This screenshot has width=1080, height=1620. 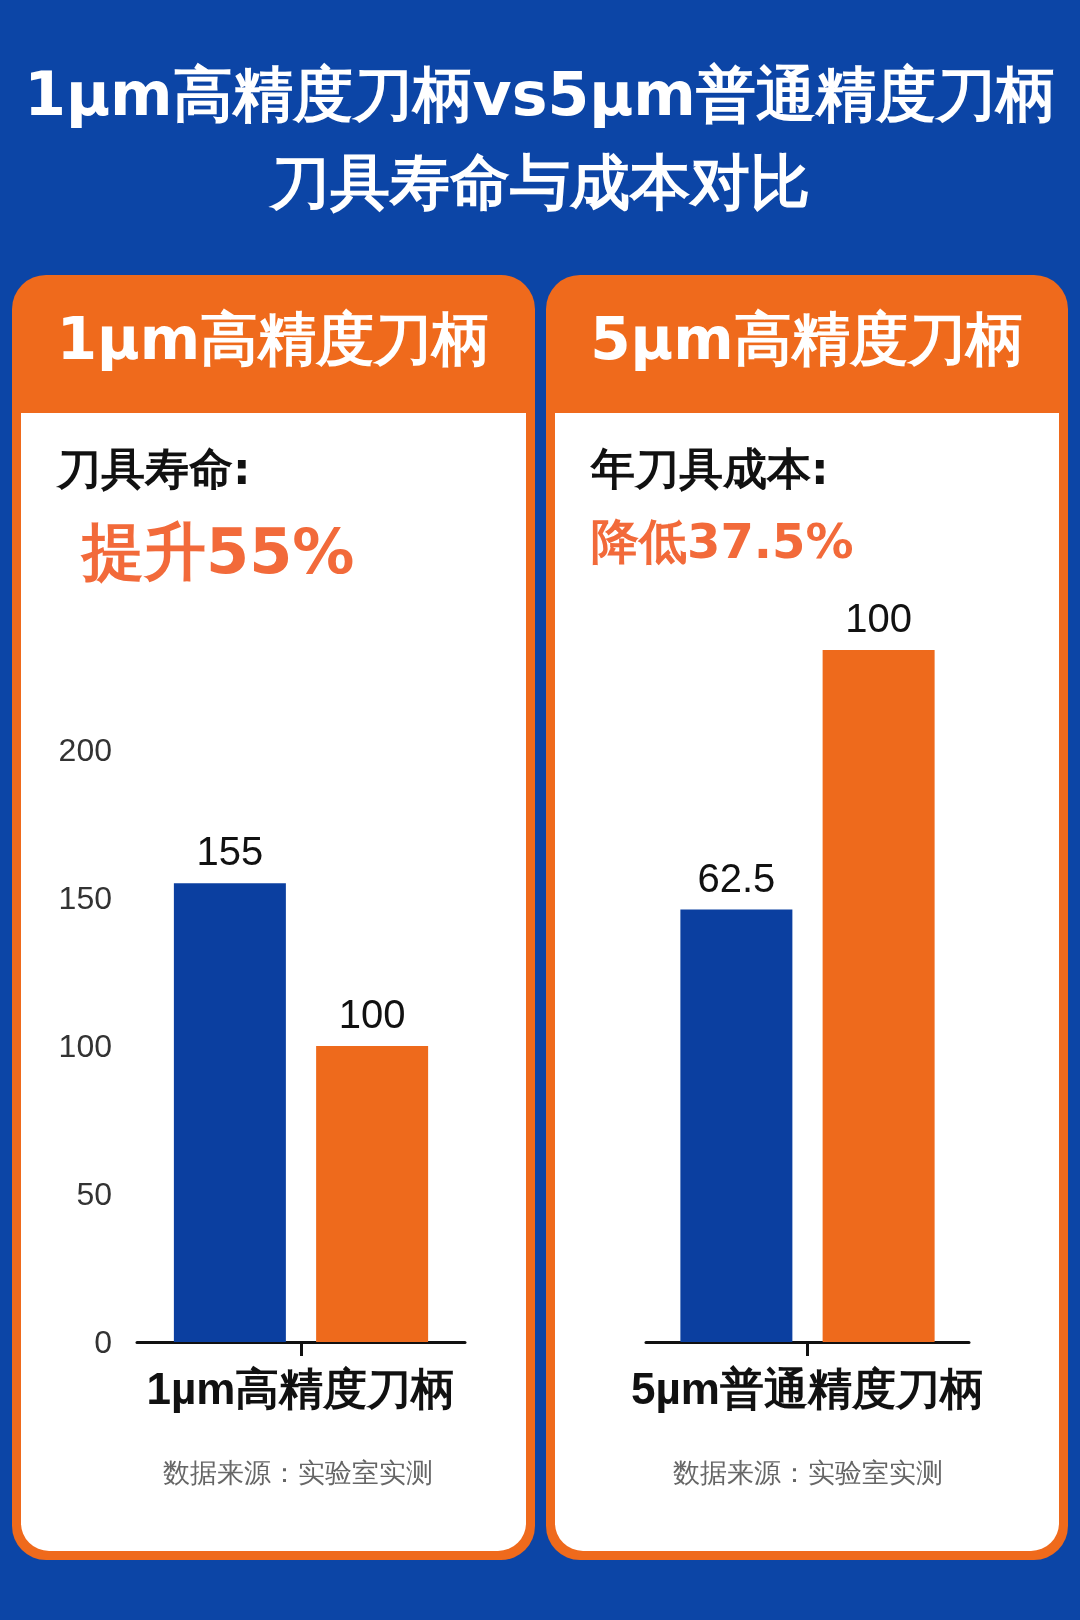 What do you see at coordinates (94, 1194) in the screenshot?
I see `y-tick-label: 50` at bounding box center [94, 1194].